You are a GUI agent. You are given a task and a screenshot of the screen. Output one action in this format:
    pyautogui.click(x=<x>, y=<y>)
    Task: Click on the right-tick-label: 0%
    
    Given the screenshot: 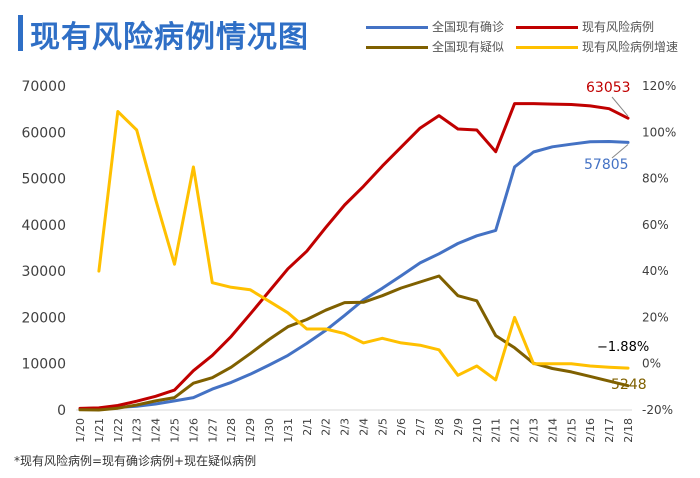 What is the action you would take?
    pyautogui.click(x=651, y=364)
    